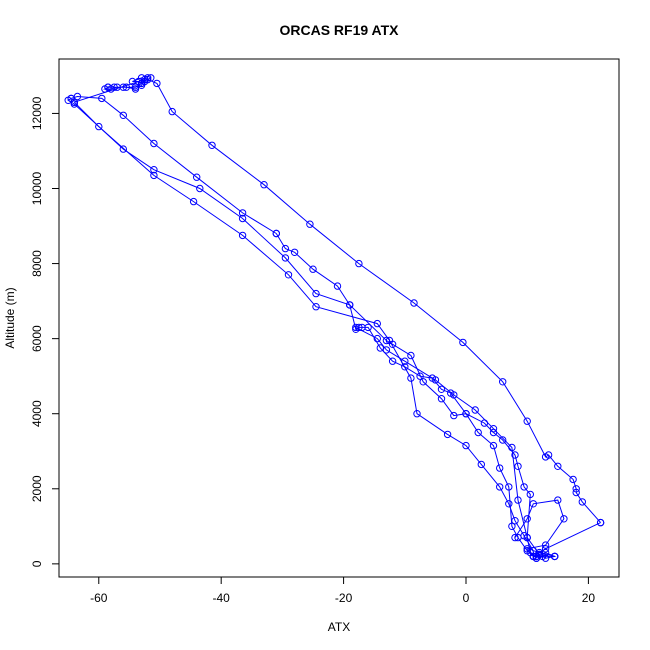 The height and width of the screenshot is (650, 650). What do you see at coordinates (37, 113) in the screenshot?
I see `y-tick-label: 12000` at bounding box center [37, 113].